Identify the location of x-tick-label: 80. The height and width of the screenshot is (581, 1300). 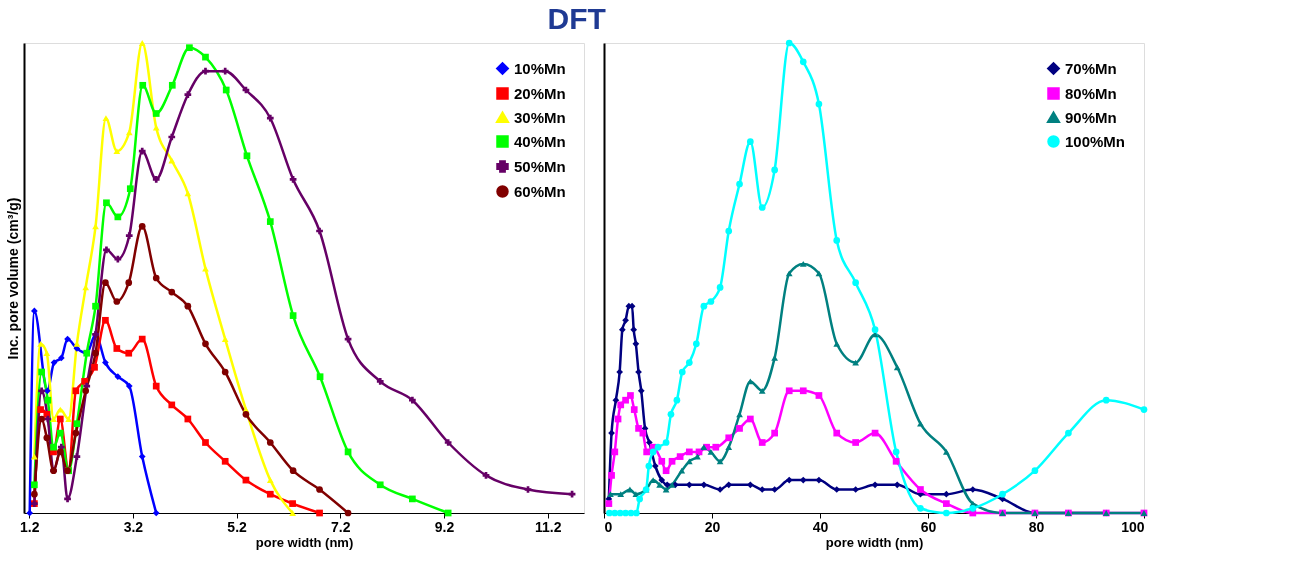
(1036, 526).